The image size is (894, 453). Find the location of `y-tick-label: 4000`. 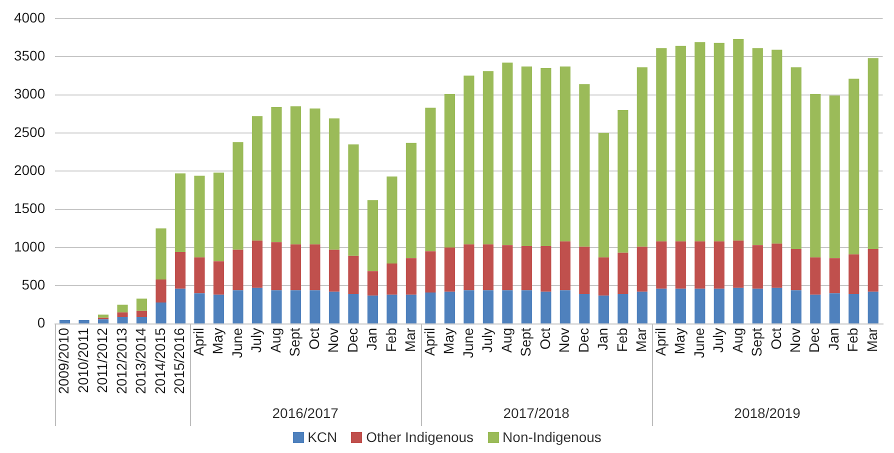

y-tick-label: 4000 is located at coordinates (30, 17).